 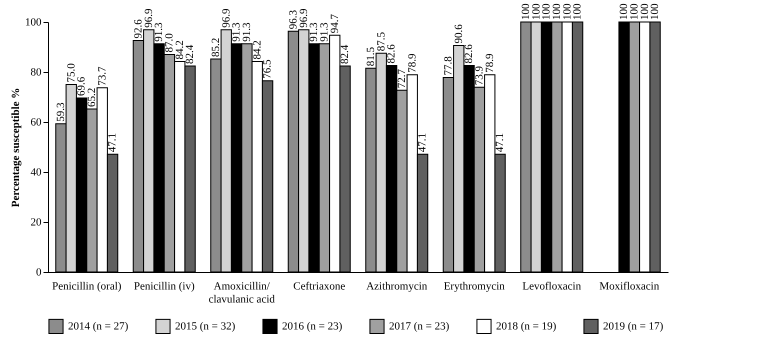 I want to click on legend-label: 2016 (n = 23), so click(x=312, y=326).